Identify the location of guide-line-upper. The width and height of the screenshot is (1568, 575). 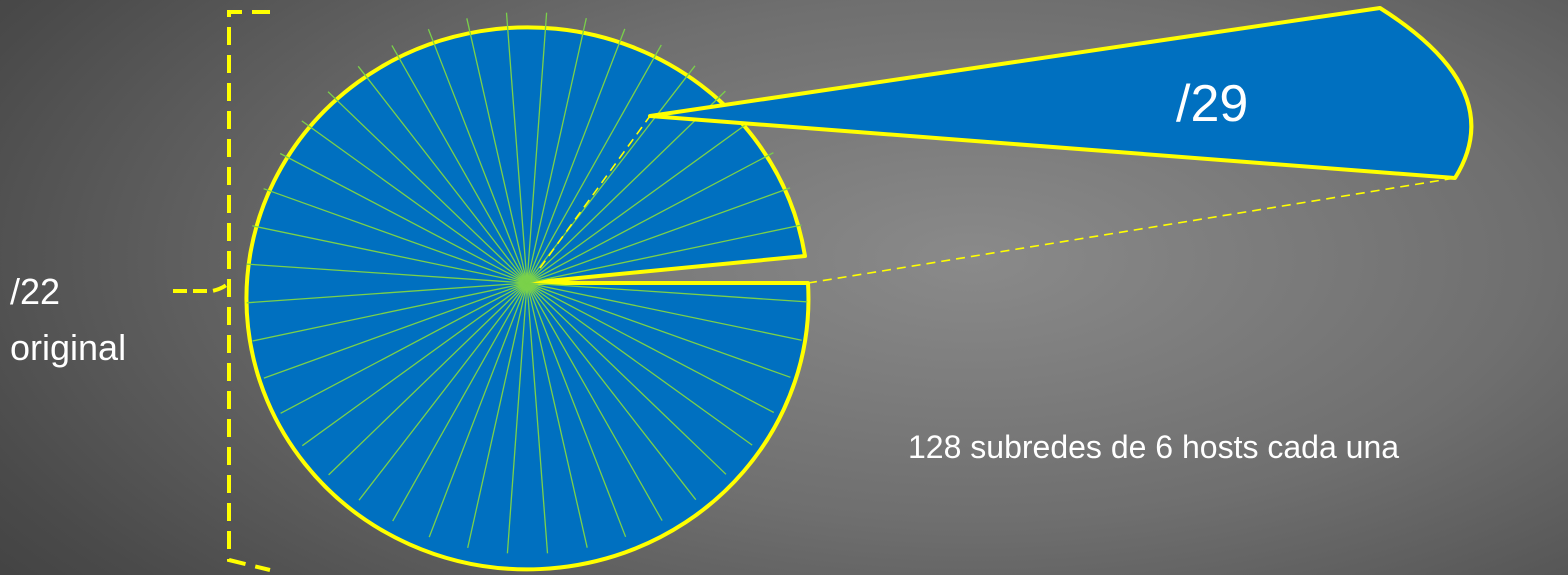
(595, 192).